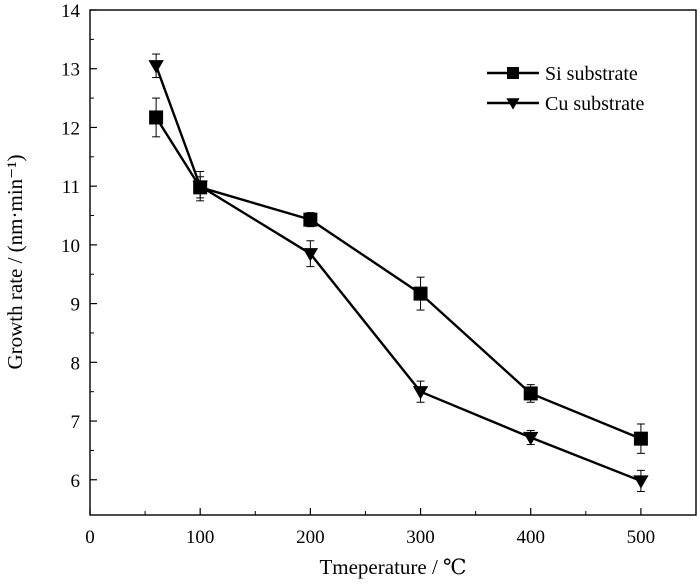 This screenshot has height=584, width=700. I want to click on y-tick-label: 13, so click(70, 70).